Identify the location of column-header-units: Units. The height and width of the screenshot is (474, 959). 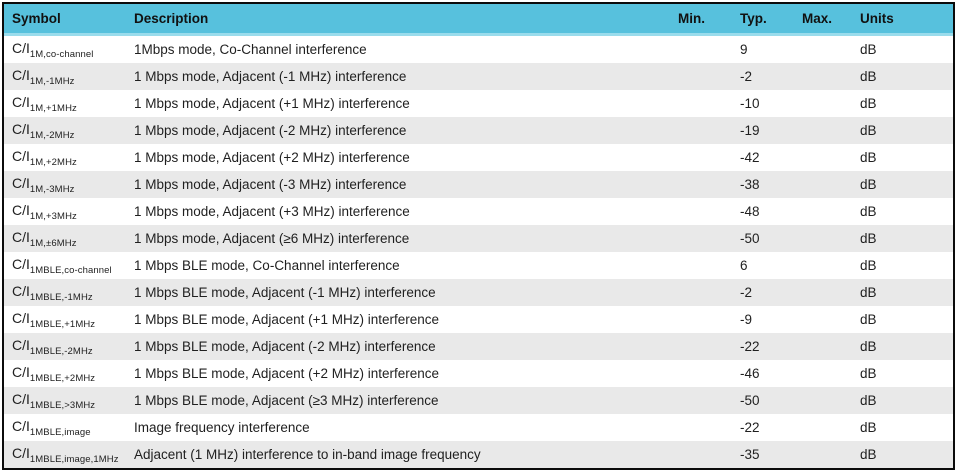
(902, 20).